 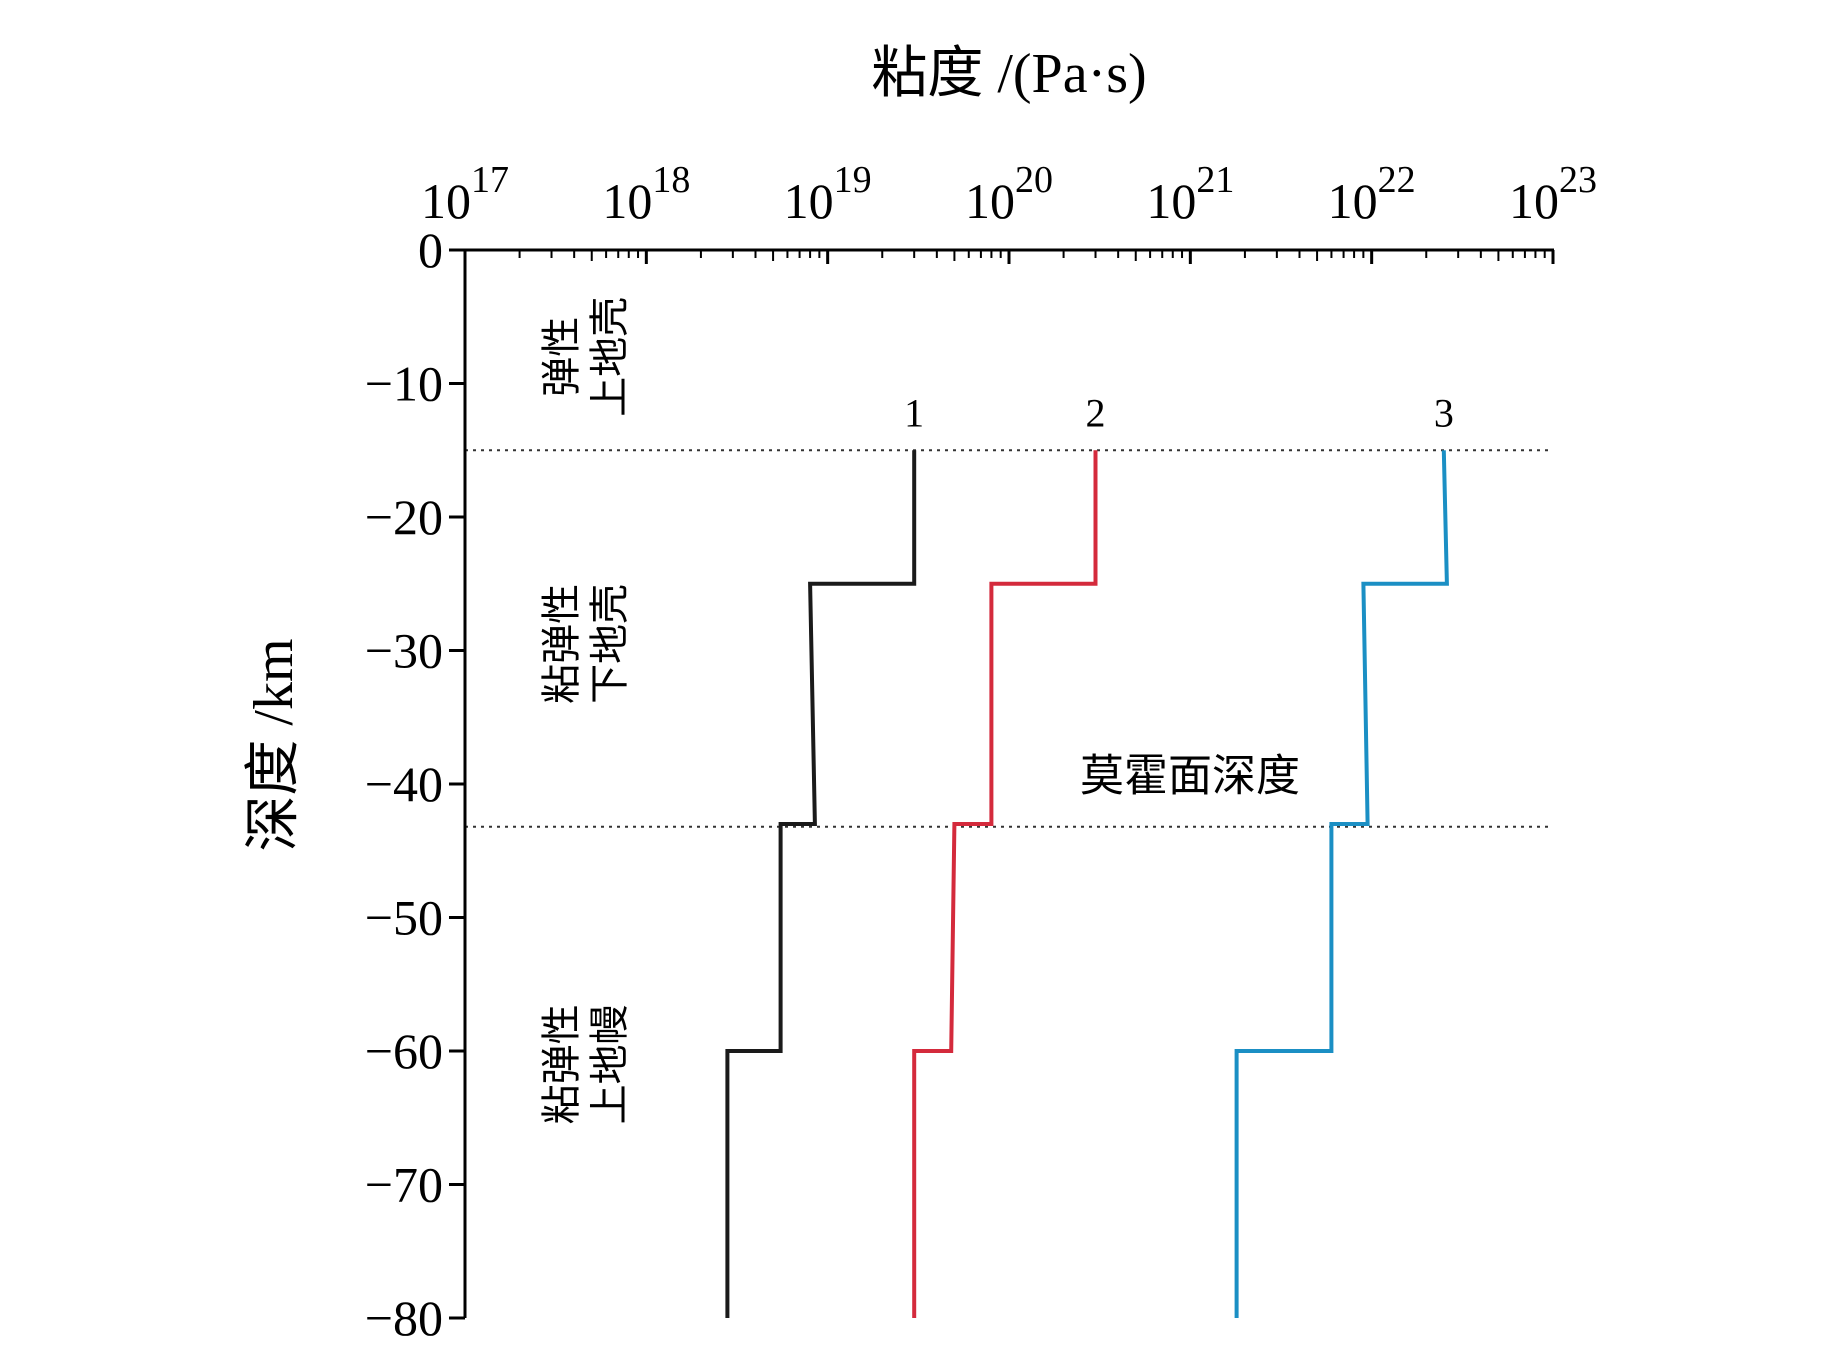 What do you see at coordinates (561, 357) in the screenshot?
I see `zone-label-1-line-1: 弹性` at bounding box center [561, 357].